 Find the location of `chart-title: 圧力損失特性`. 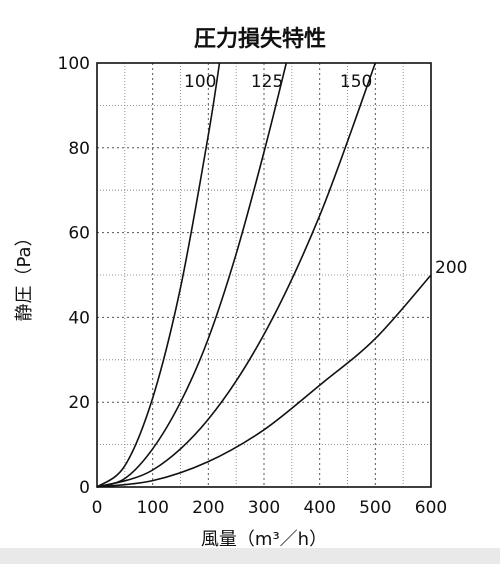

chart-title: 圧力損失特性 is located at coordinates (260, 39).